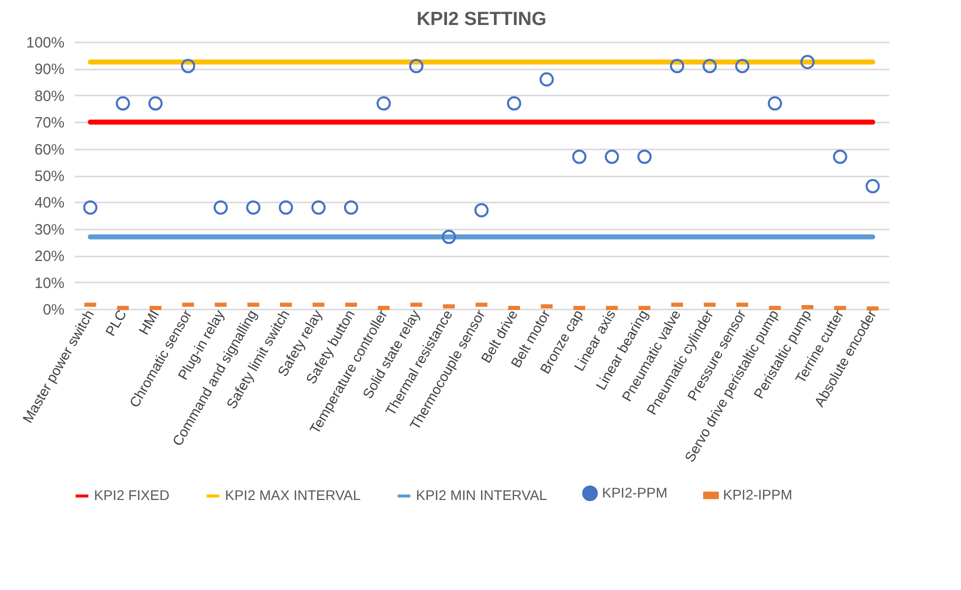  I want to click on y-tick-label: 30%, so click(49, 229).